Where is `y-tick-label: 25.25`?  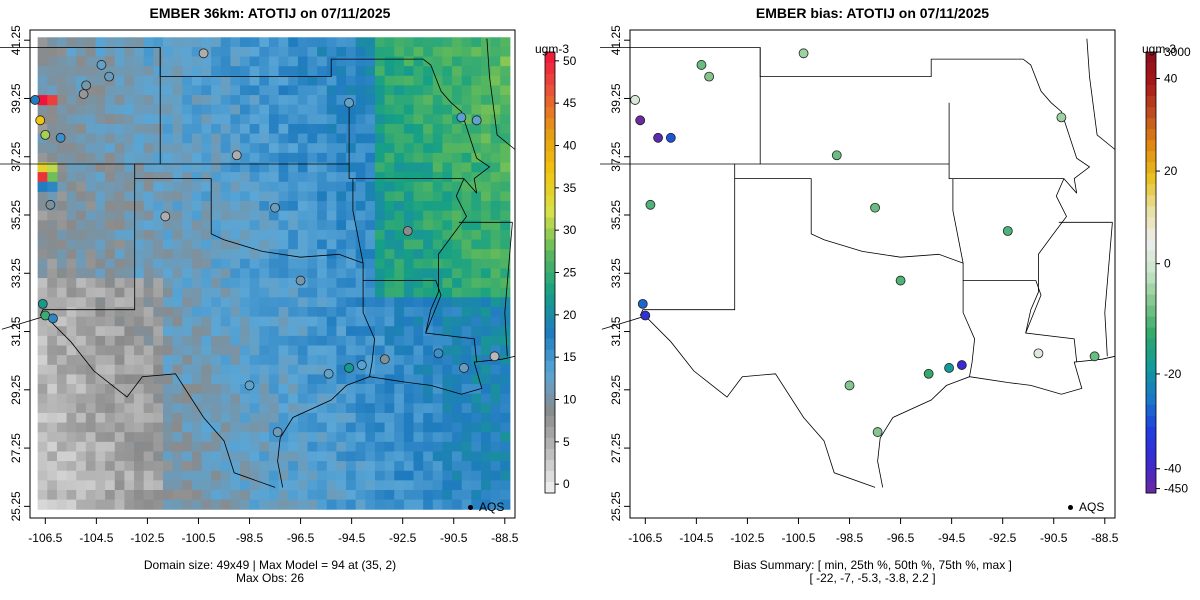
y-tick-label: 25.25 is located at coordinates (16, 506).